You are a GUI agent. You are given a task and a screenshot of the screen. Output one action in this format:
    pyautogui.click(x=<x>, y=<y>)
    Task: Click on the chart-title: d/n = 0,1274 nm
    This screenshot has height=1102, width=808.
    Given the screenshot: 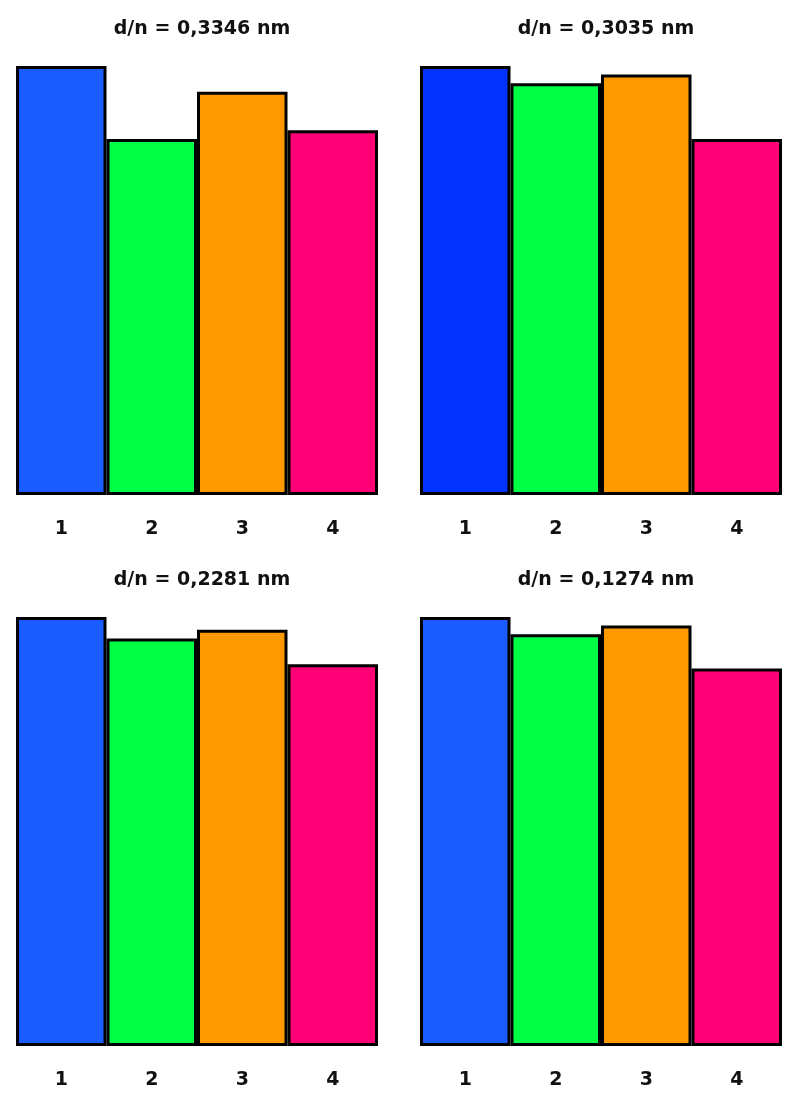 What is the action you would take?
    pyautogui.click(x=606, y=577)
    